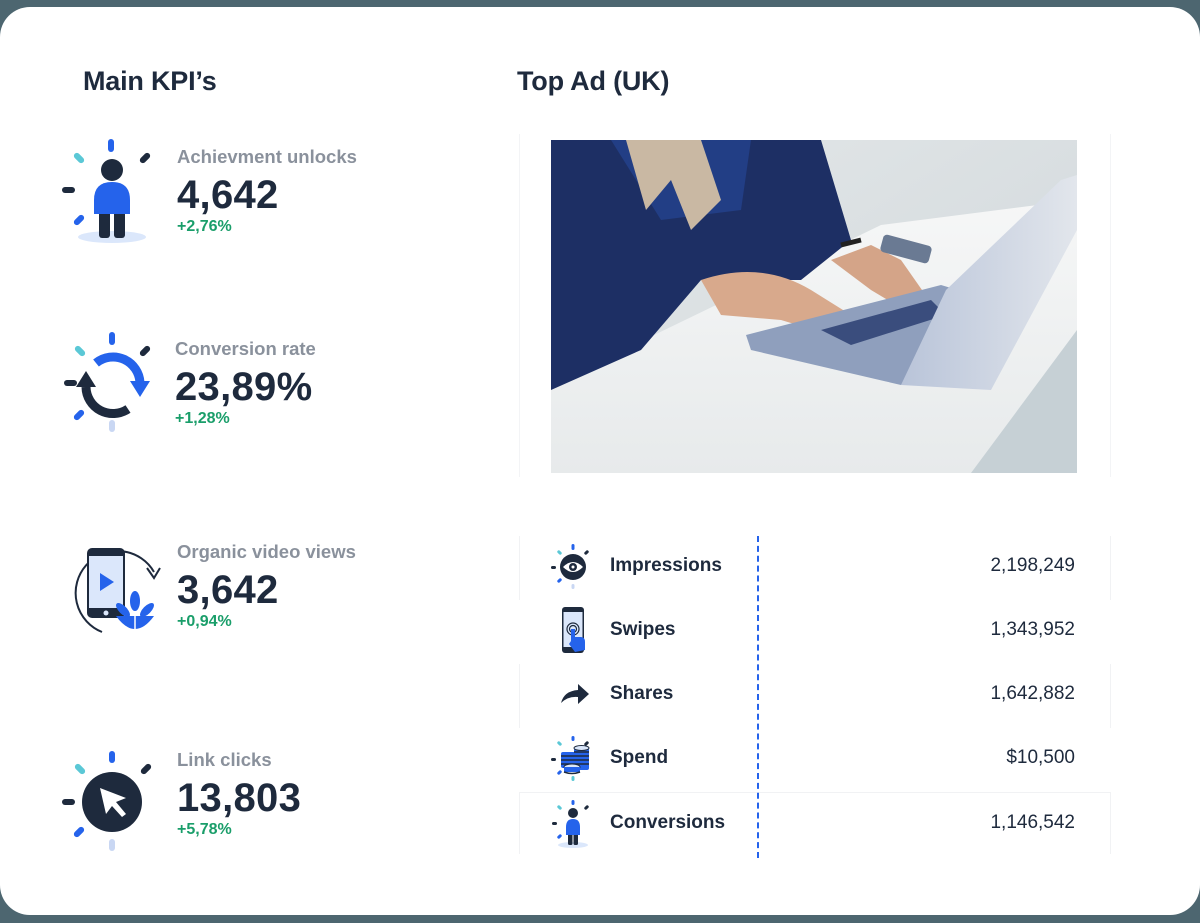  Describe the element at coordinates (1040, 757) in the screenshot. I see `metric-value: $10,500` at that location.